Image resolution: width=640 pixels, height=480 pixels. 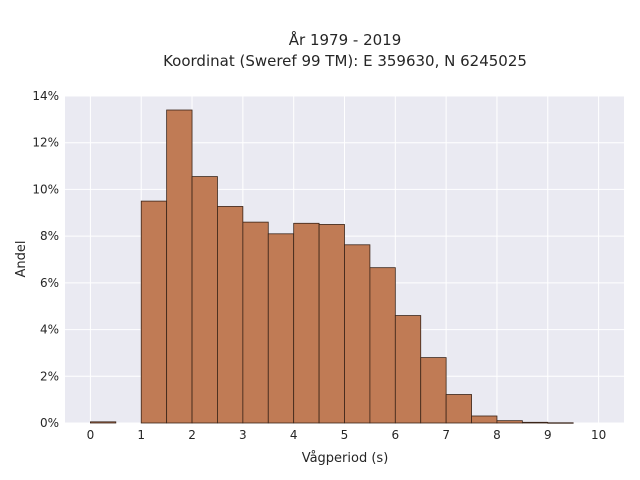 I want to click on x-tick-label: 7, so click(x=446, y=435).